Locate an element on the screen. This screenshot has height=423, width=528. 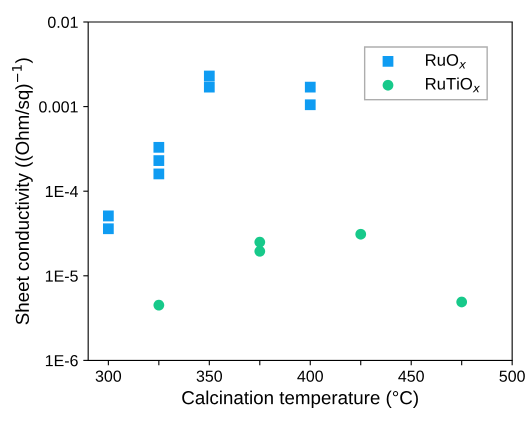
y-tick-label: 0.01 is located at coordinates (63, 22).